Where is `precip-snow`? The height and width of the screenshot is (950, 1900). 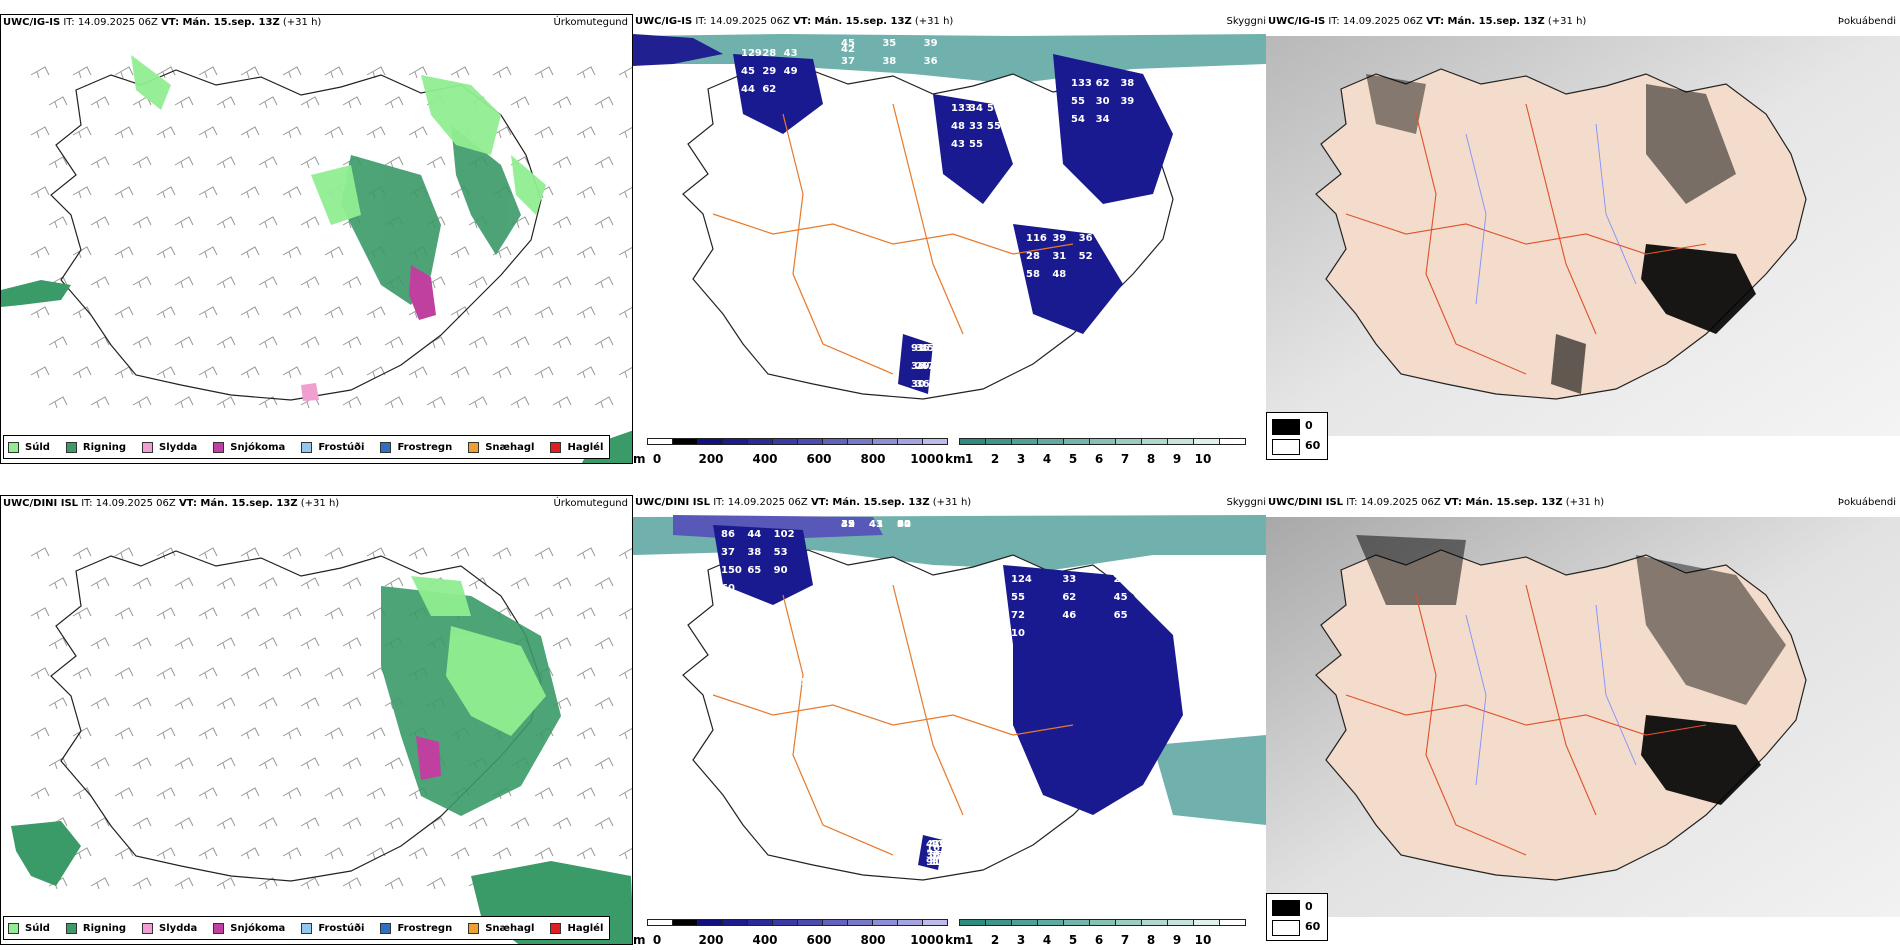 precip-snow is located at coordinates (422, 292).